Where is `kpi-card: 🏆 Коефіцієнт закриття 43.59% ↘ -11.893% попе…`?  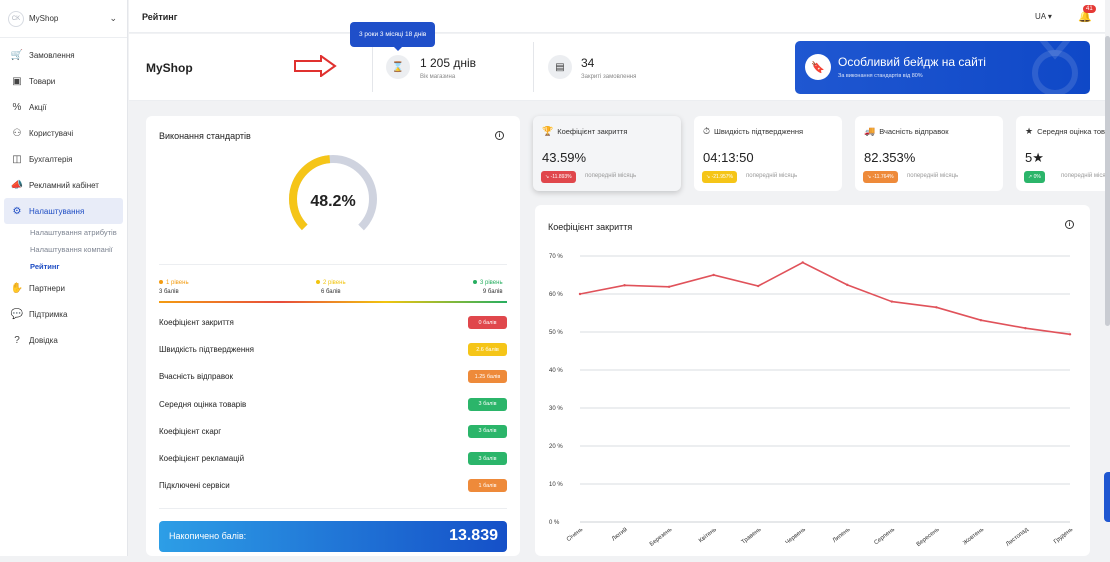 kpi-card: 🏆 Коефіцієнт закриття 43.59% ↘ -11.893% попе… is located at coordinates (607, 153).